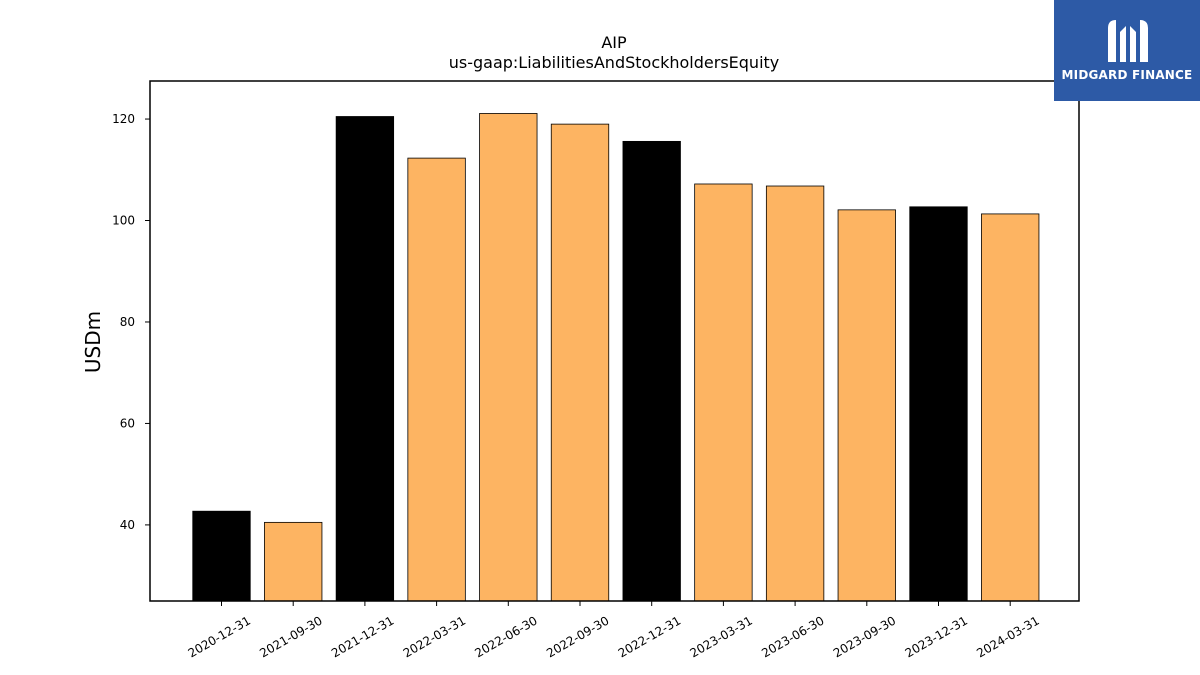  Describe the element at coordinates (720, 636) in the screenshot. I see `x-tick-label: 2023-03-31` at that location.